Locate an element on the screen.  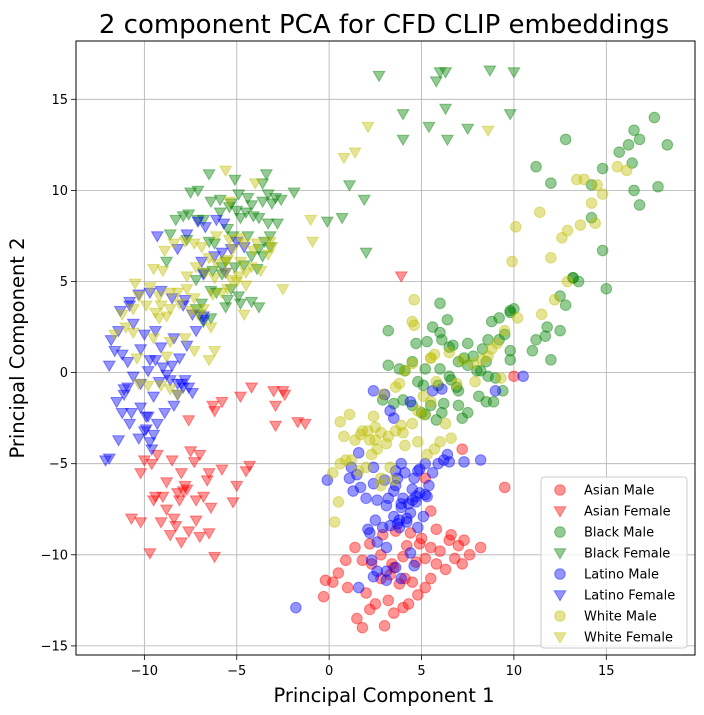
legend-label: Black Female is located at coordinates (627, 554).